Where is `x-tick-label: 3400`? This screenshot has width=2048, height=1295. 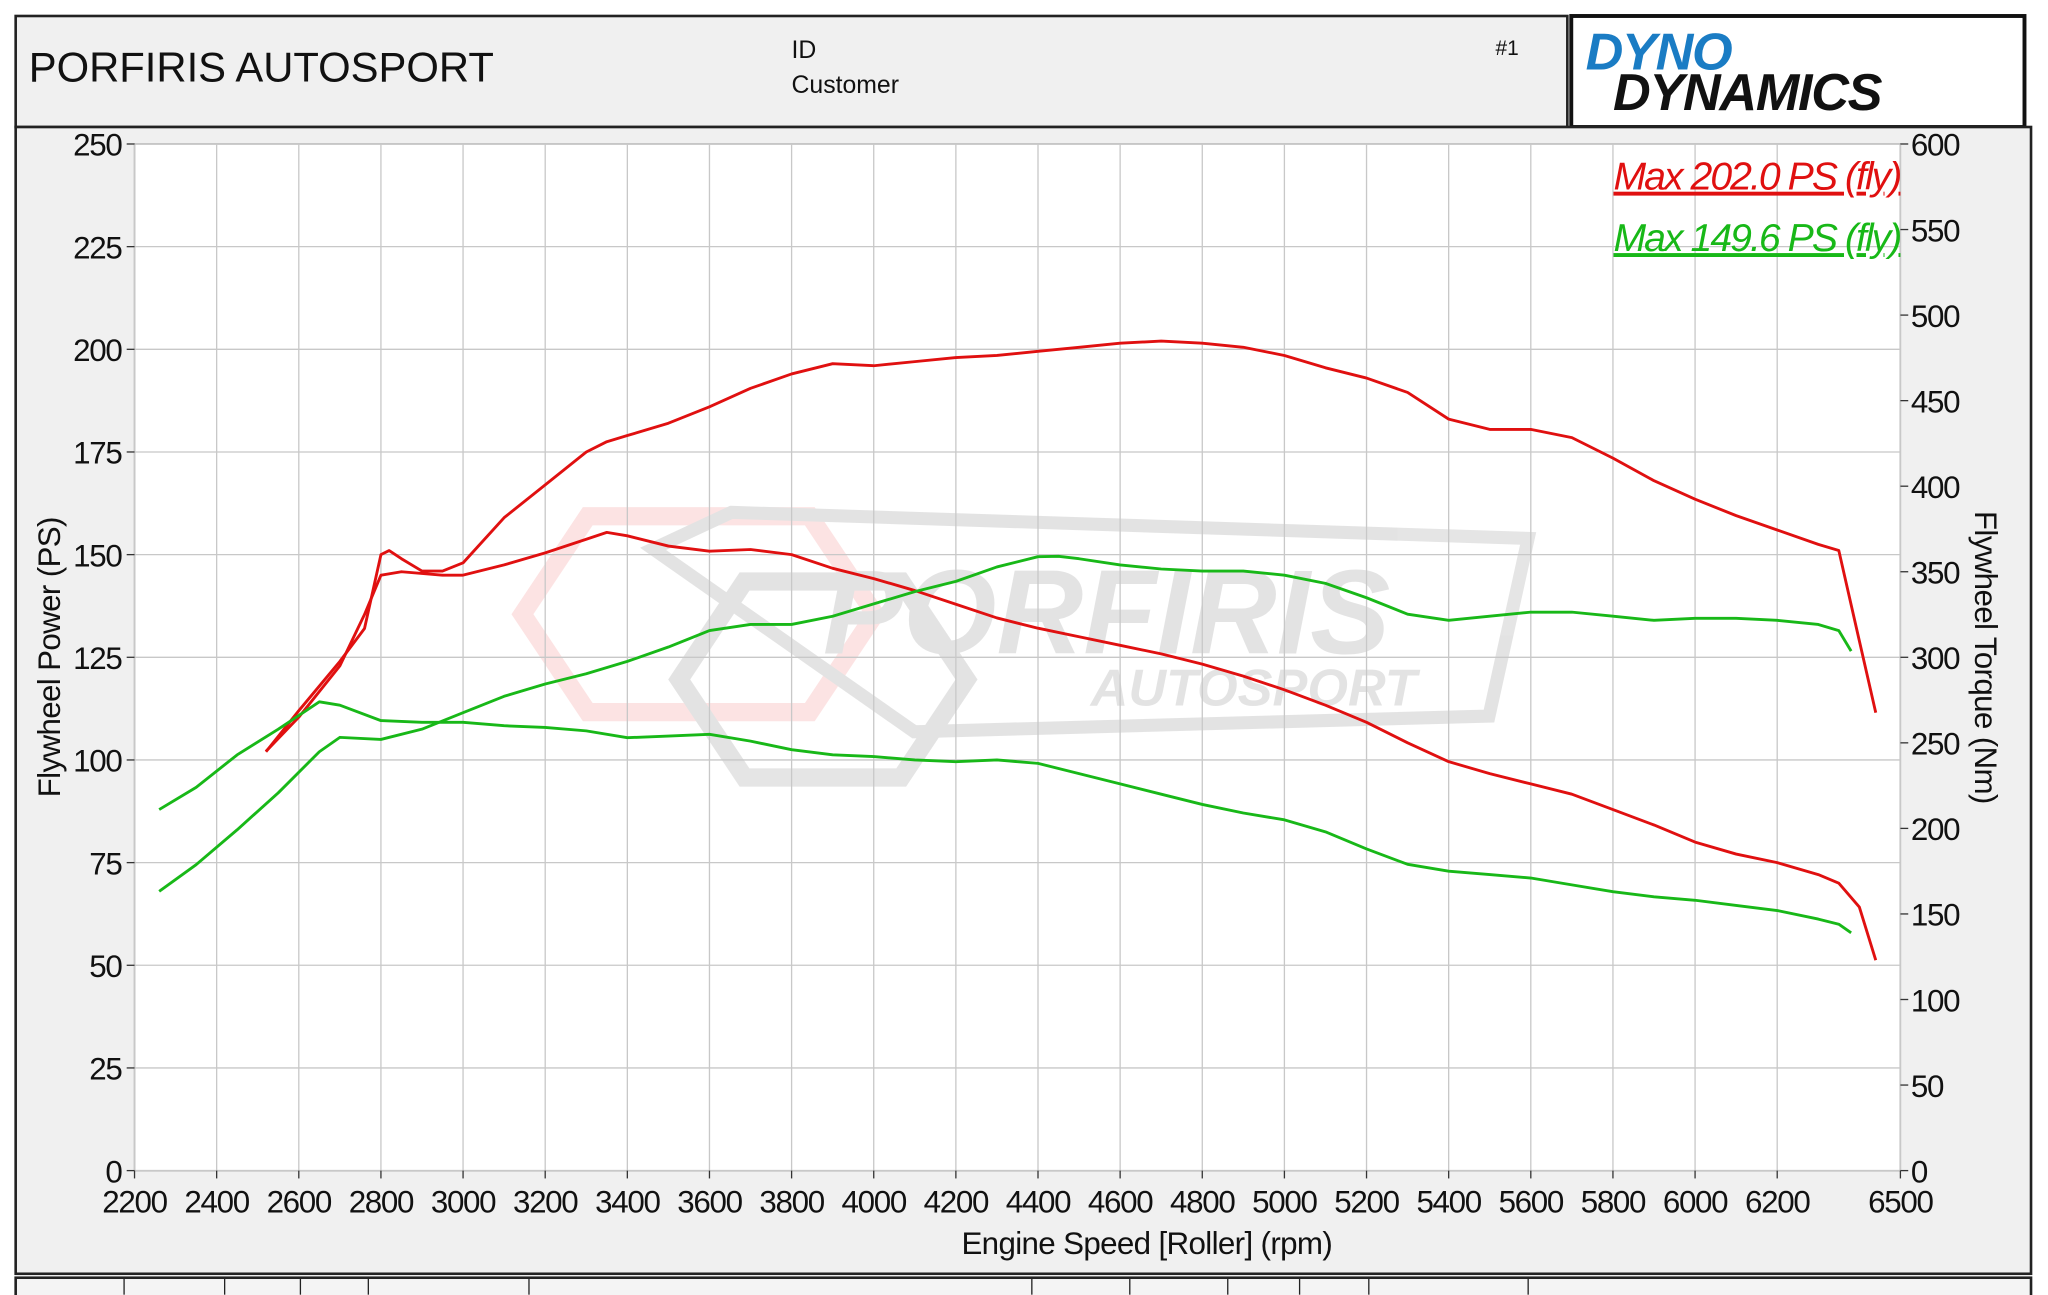
x-tick-label: 3400 is located at coordinates (627, 1201).